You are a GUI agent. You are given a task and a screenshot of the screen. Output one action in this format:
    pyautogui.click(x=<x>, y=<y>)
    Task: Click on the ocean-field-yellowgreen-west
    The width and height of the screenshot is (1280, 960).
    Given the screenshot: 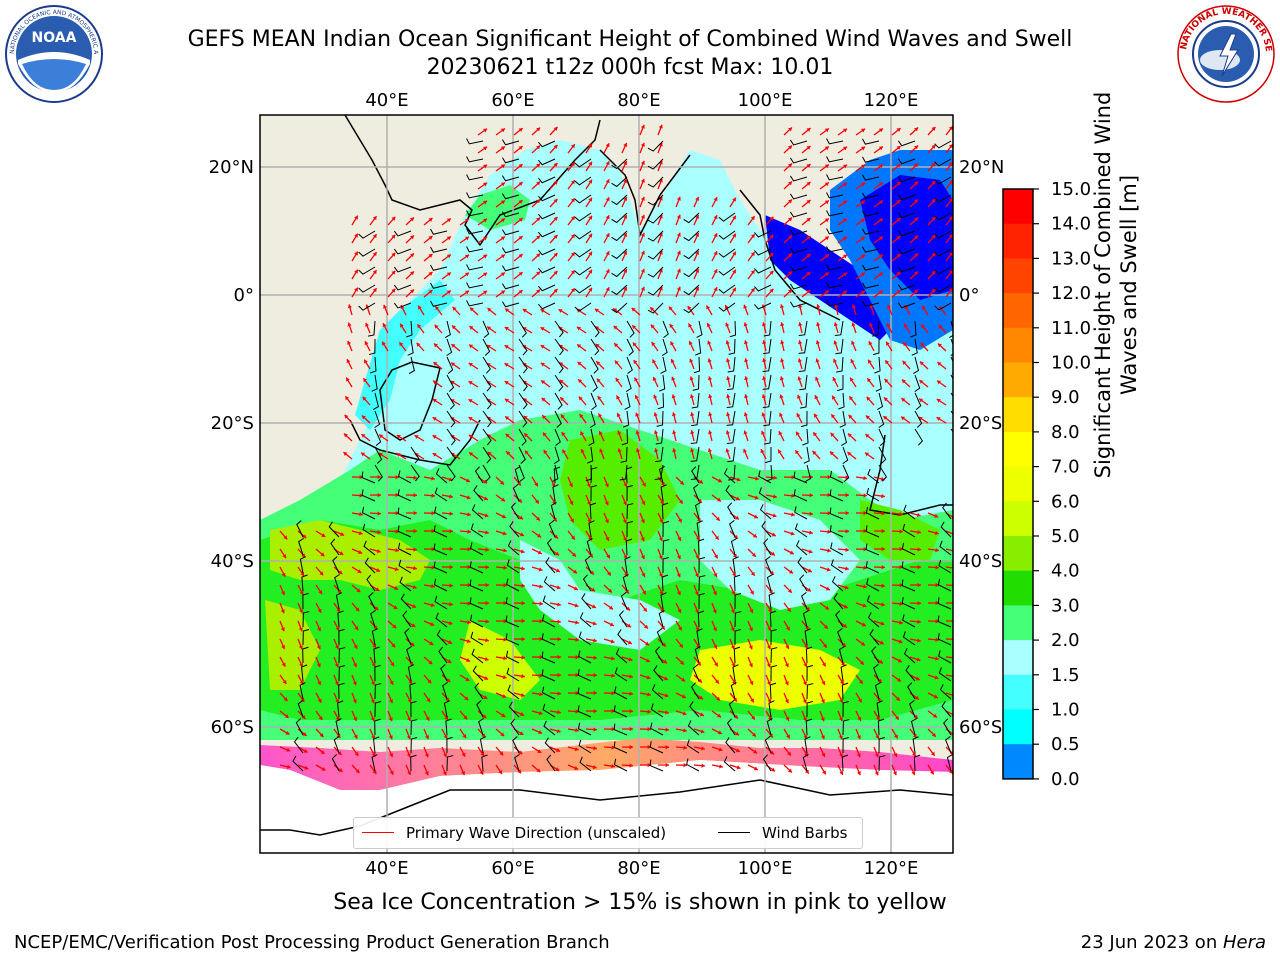 What is the action you would take?
    pyautogui.click(x=350, y=555)
    